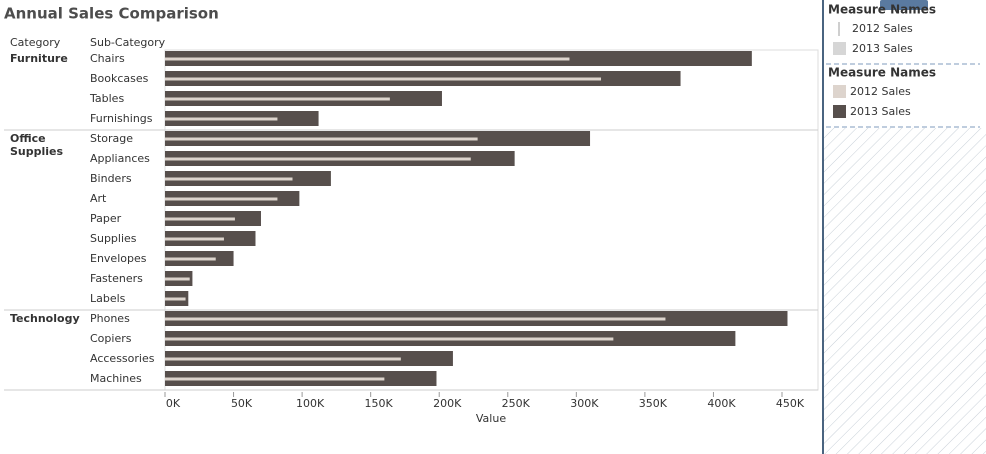  What do you see at coordinates (106, 98) in the screenshot?
I see `category-label: Tables` at bounding box center [106, 98].